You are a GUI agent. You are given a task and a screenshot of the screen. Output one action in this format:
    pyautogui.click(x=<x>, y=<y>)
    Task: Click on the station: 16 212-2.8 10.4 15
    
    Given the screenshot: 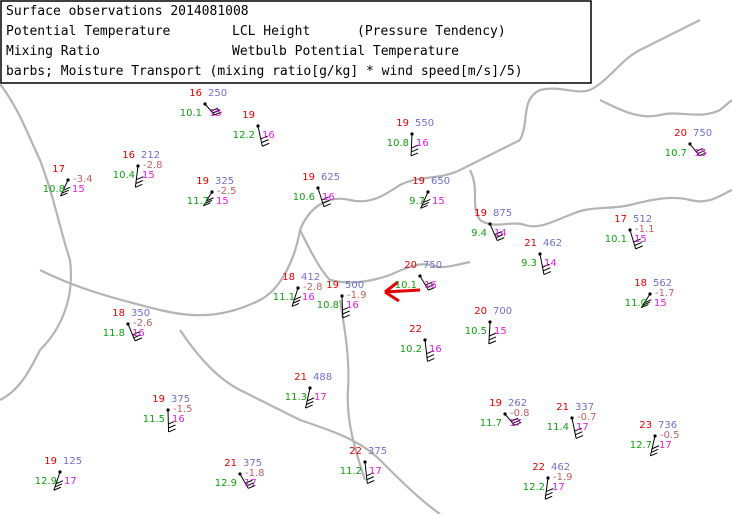 What is the action you would take?
    pyautogui.click(x=138, y=169)
    